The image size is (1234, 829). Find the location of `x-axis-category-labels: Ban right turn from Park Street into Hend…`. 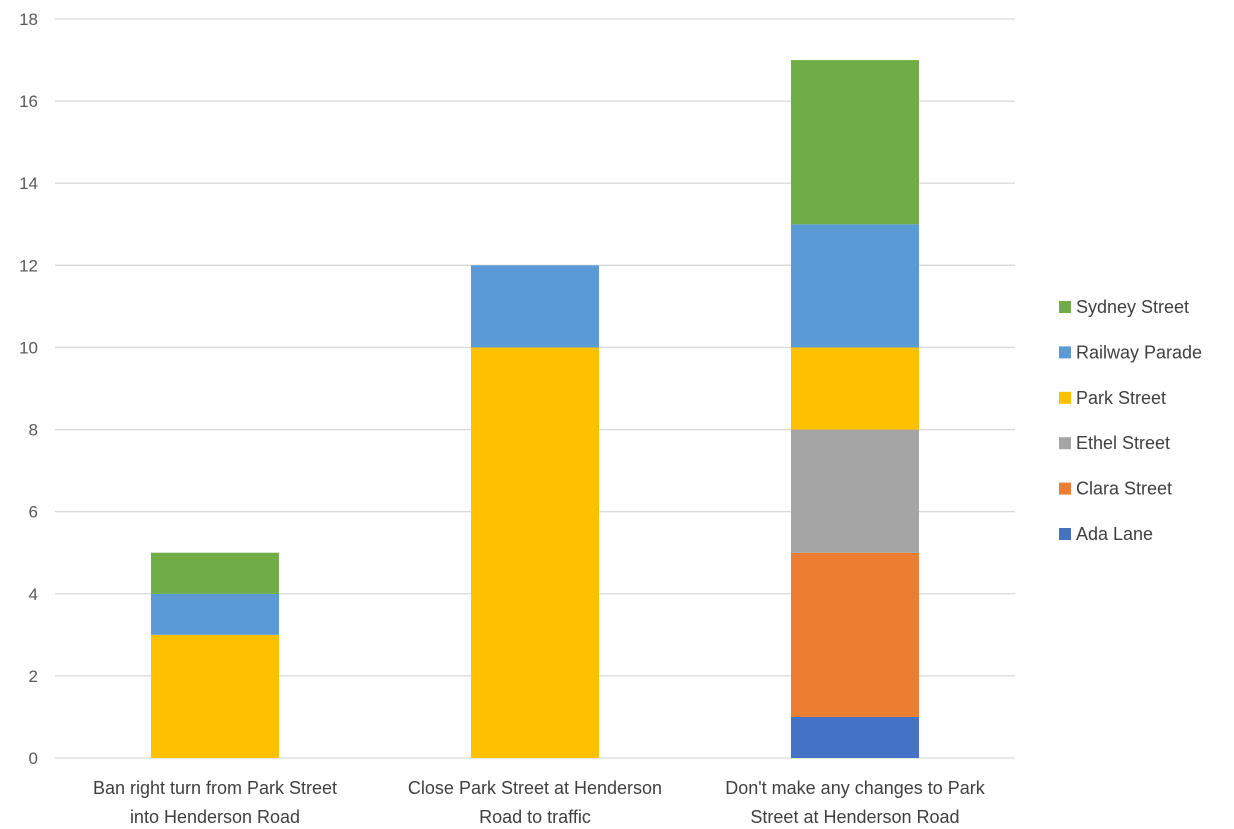

x-axis-category-labels: Ban right turn from Park Street into Hend… is located at coordinates (539, 802).